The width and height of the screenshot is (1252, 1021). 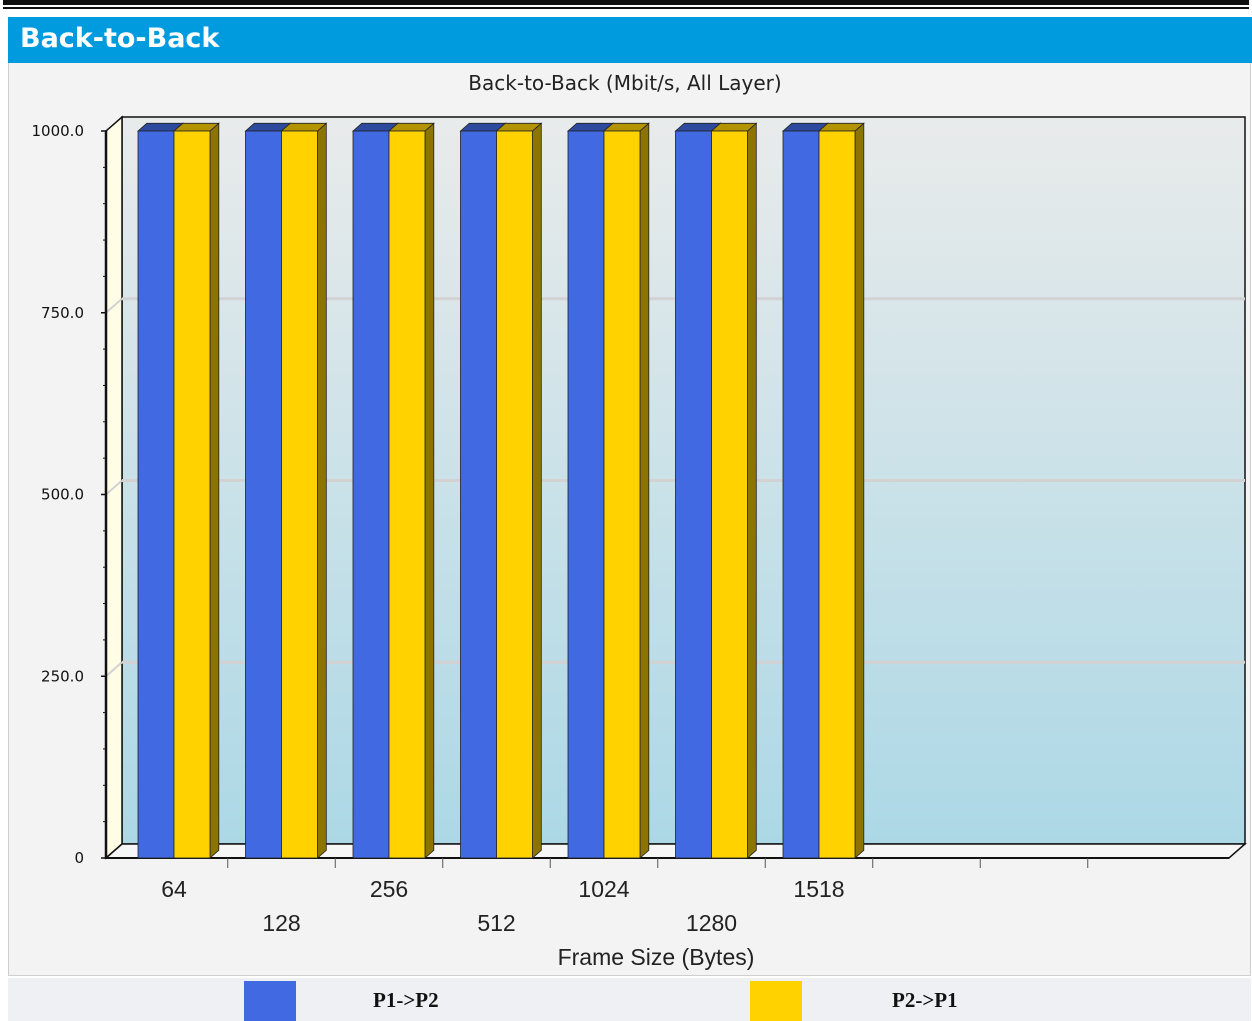 What do you see at coordinates (624, 83) in the screenshot?
I see `chart-title: Back-to-Back (Mbit/s, All Layer)` at bounding box center [624, 83].